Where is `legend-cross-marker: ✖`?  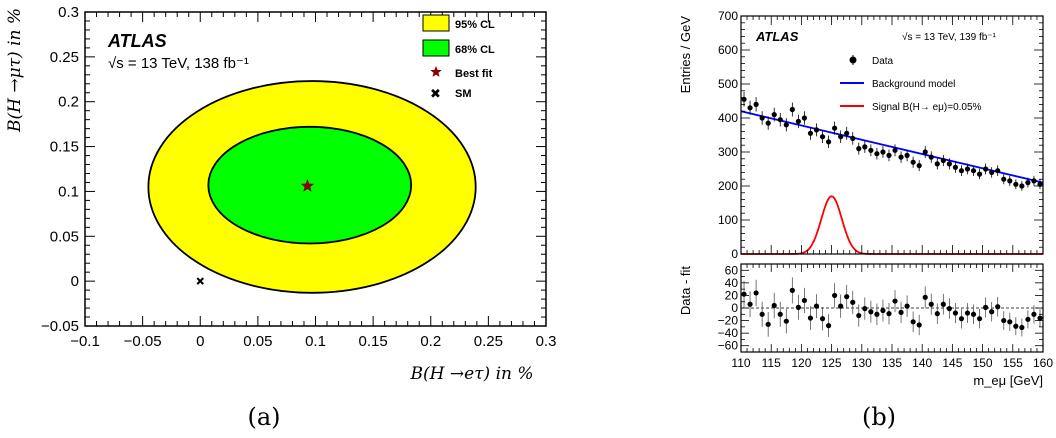
legend-cross-marker: ✖ is located at coordinates (435, 94).